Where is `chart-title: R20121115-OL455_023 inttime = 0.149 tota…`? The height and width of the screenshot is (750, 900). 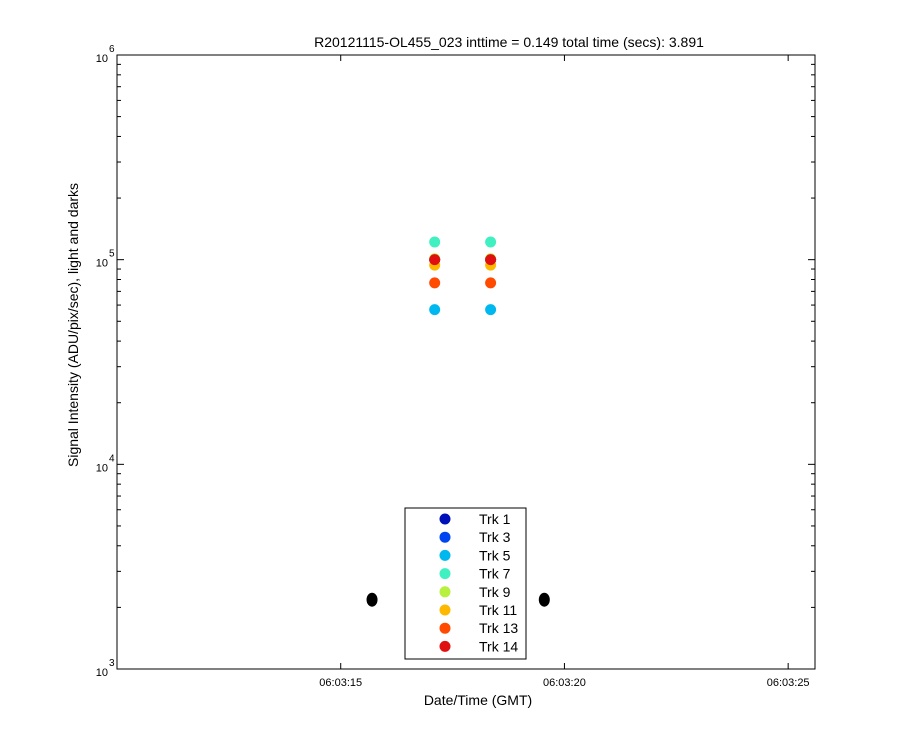 chart-title: R20121115-OL455_023 inttime = 0.149 tota… is located at coordinates (509, 42).